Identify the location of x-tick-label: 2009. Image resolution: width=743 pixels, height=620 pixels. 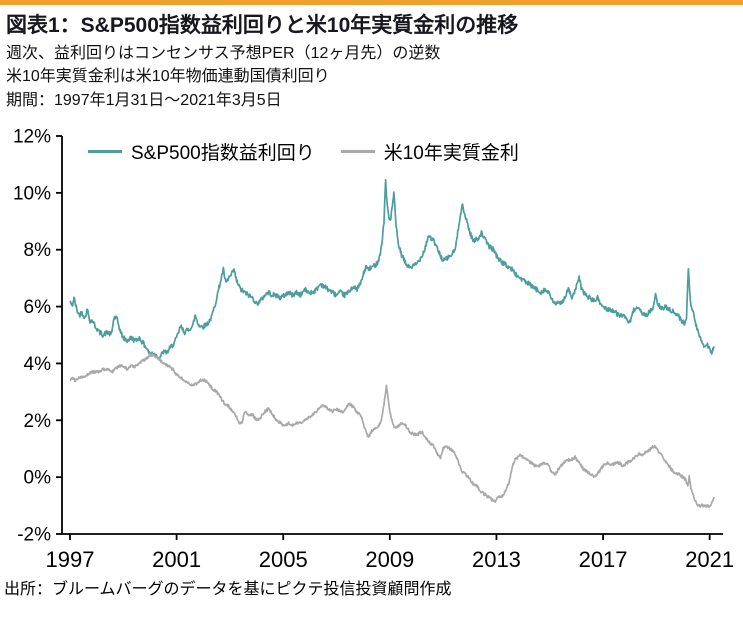
(389, 559).